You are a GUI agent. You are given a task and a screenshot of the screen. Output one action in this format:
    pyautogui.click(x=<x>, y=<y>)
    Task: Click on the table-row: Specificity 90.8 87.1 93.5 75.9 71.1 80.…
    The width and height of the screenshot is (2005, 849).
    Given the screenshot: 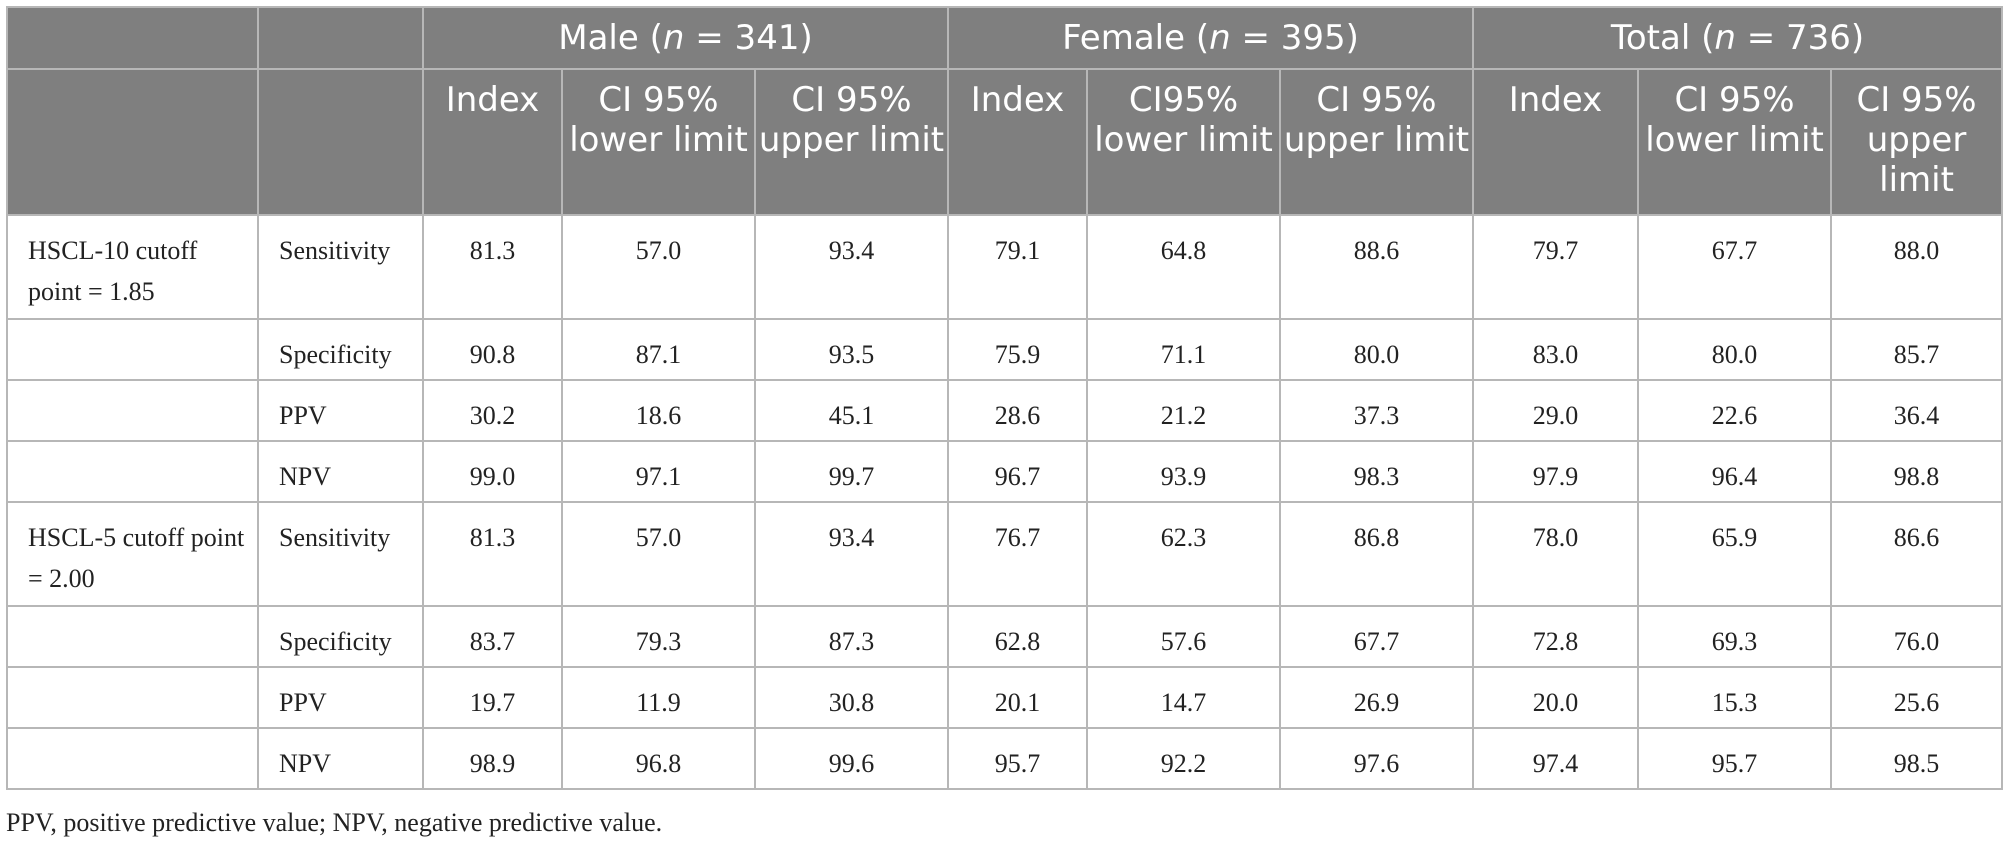 What is the action you would take?
    pyautogui.click(x=1005, y=349)
    